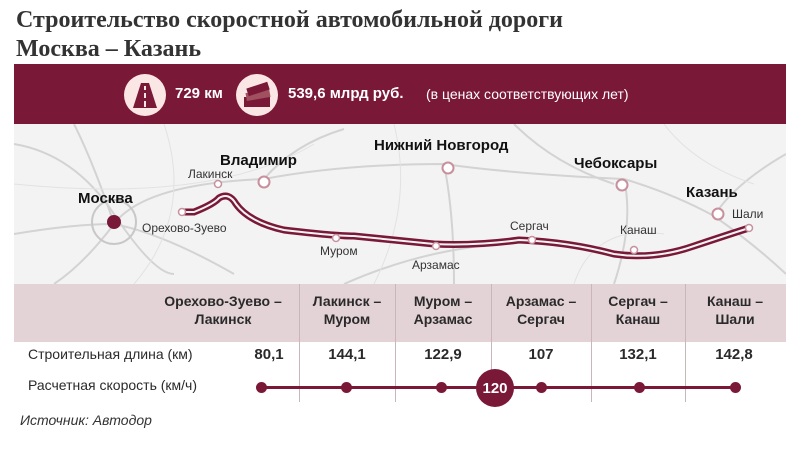  What do you see at coordinates (86, 420) in the screenshot?
I see `source-note: Источник: Автодор` at bounding box center [86, 420].